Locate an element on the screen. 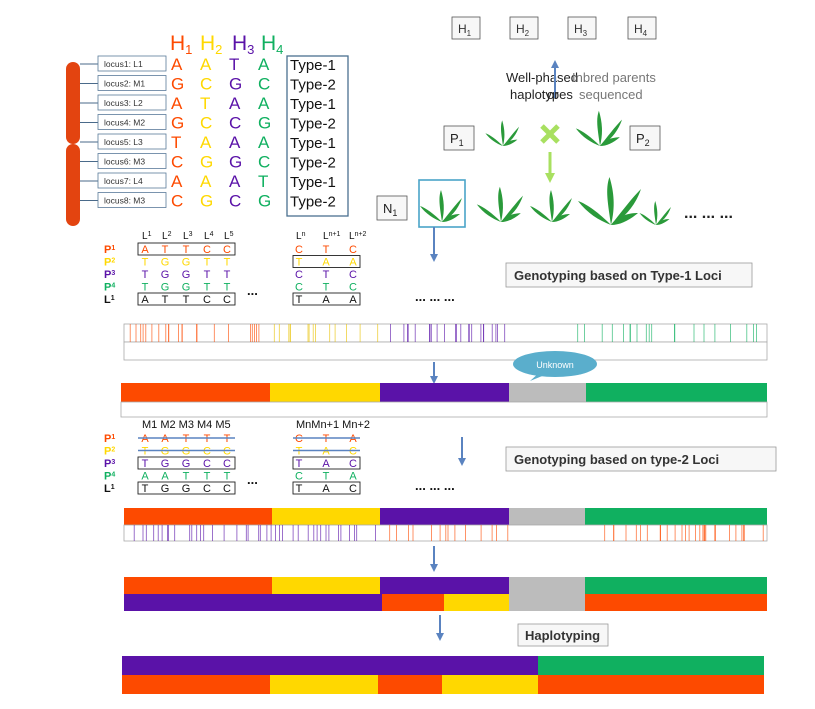  chromosome-pair is located at coordinates (73, 144).